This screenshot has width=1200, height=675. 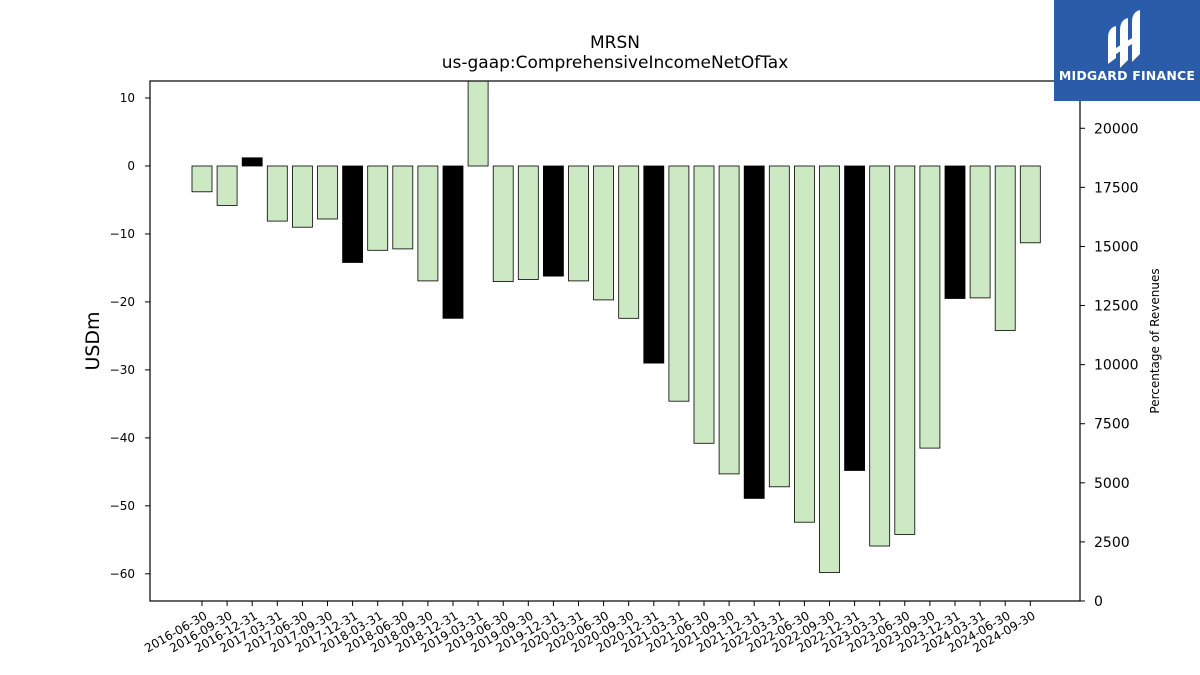 I want to click on y2-tick-label: 10000, so click(x=1116, y=366).